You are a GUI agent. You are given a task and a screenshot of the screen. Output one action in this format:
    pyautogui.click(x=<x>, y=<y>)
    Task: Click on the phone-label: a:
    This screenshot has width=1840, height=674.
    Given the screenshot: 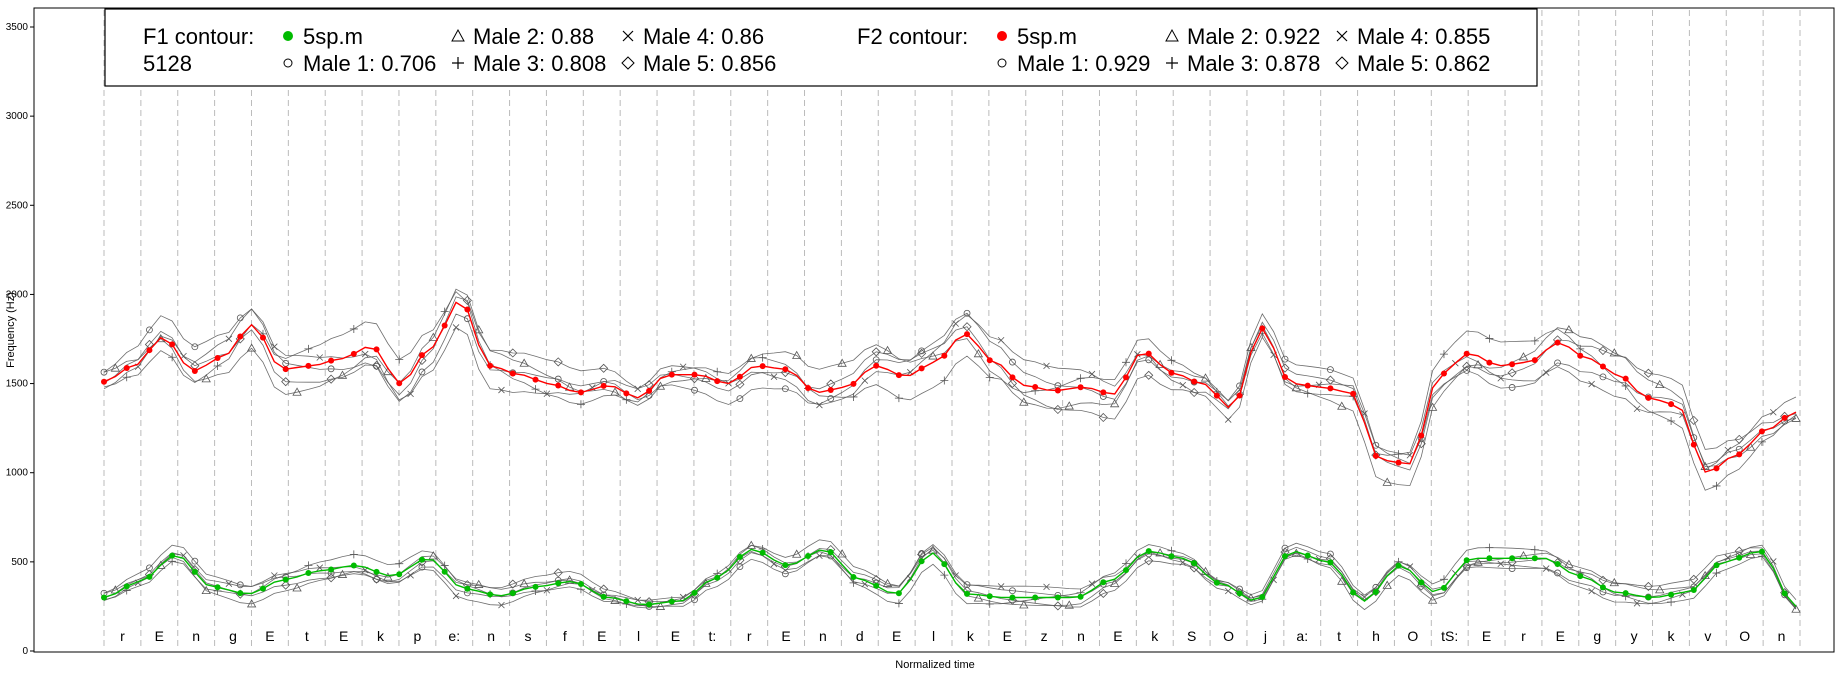 What is the action you would take?
    pyautogui.click(x=1302, y=636)
    